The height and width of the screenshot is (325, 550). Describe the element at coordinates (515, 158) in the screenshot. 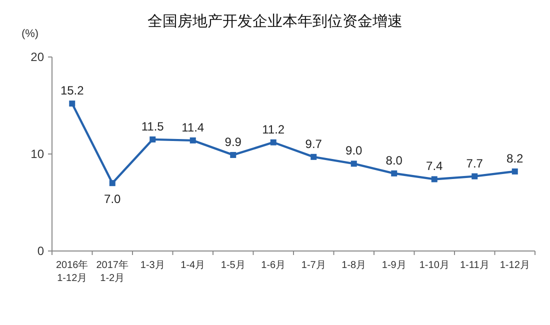

I see `data-label: 8.2` at that location.